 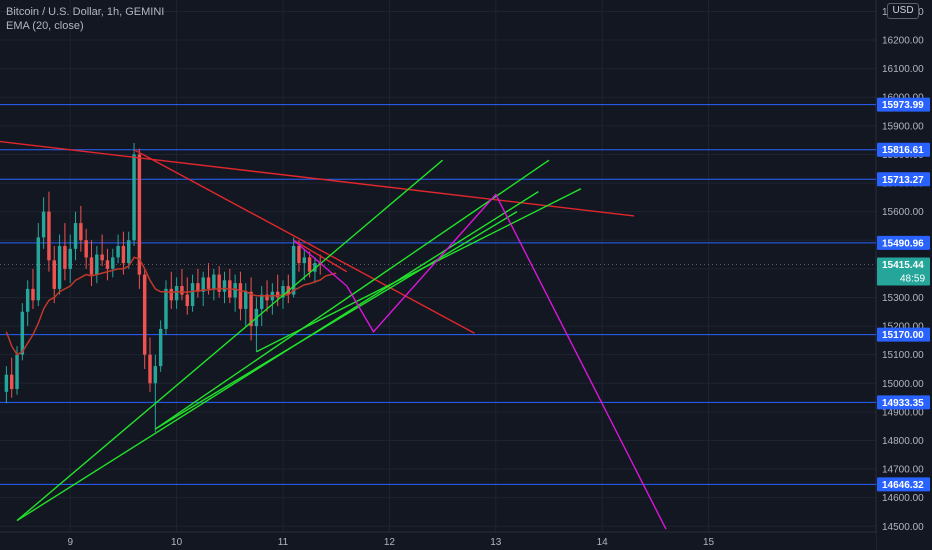 What do you see at coordinates (903, 441) in the screenshot?
I see `price-tick-label: 14800.00` at bounding box center [903, 441].